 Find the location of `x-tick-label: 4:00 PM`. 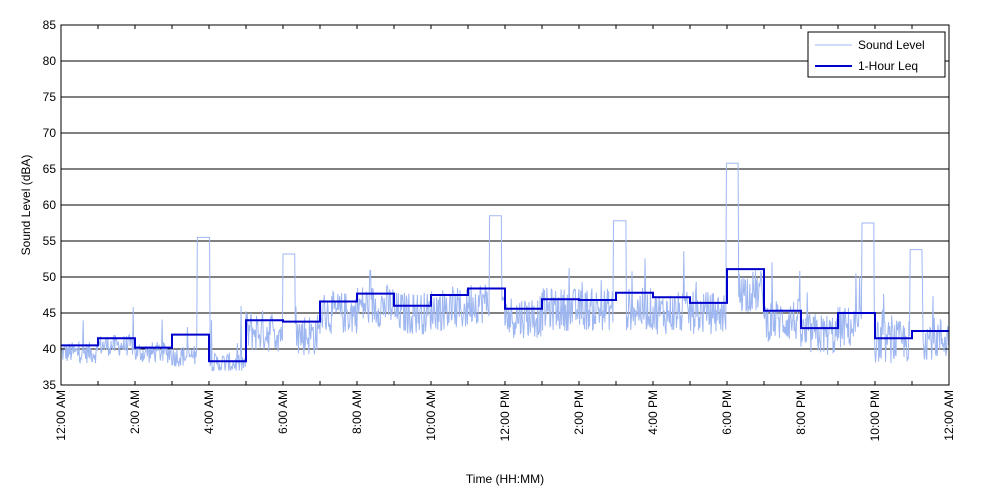

x-tick-label: 4:00 PM is located at coordinates (653, 412).